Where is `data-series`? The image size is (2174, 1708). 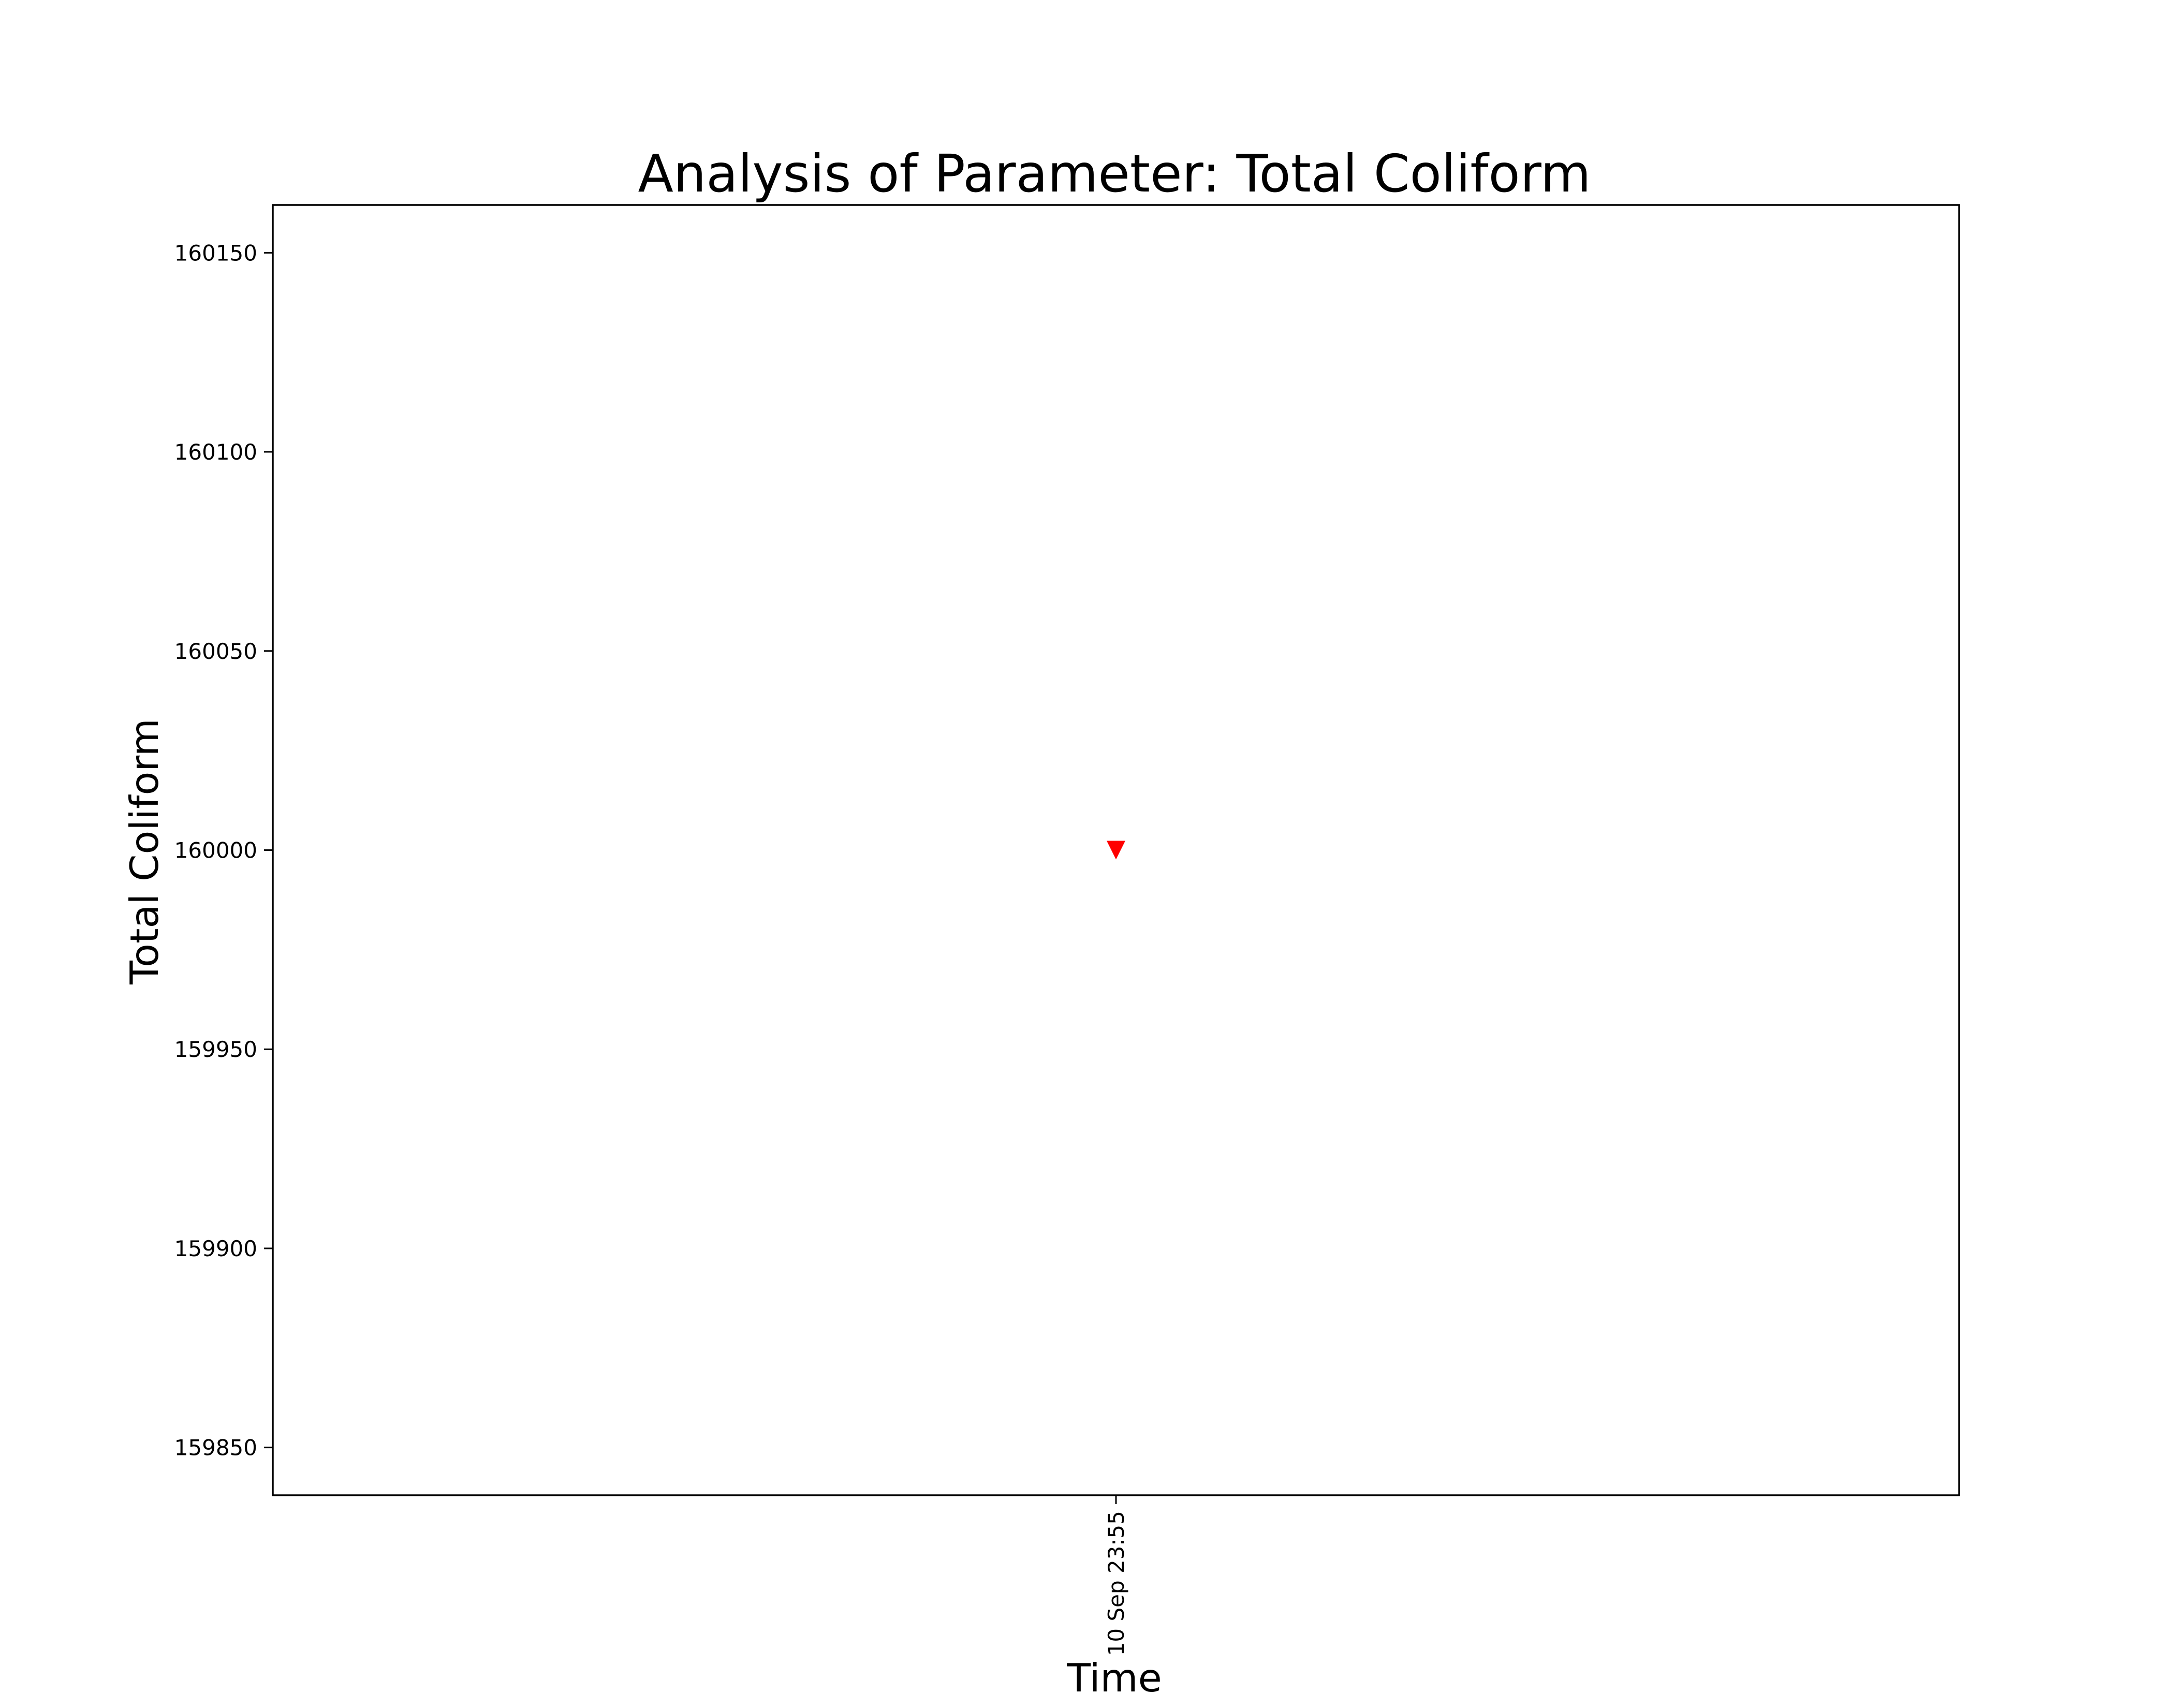 data-series is located at coordinates (1116, 850).